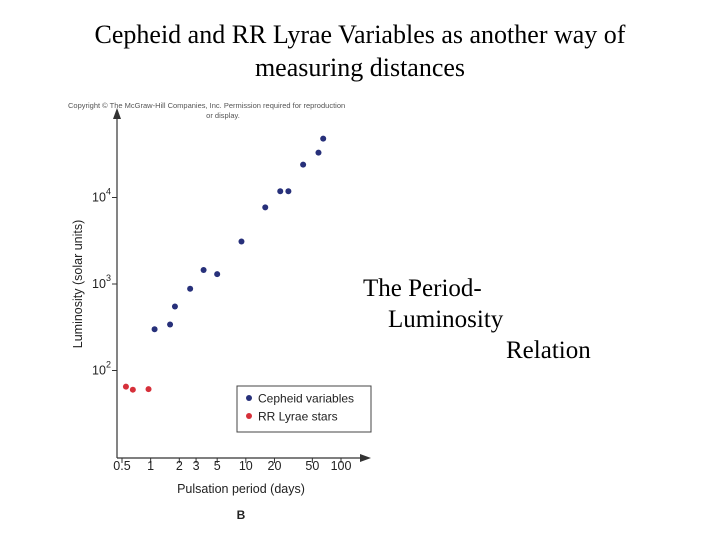  I want to click on y-tick-label-exponent: 2, so click(108, 365).